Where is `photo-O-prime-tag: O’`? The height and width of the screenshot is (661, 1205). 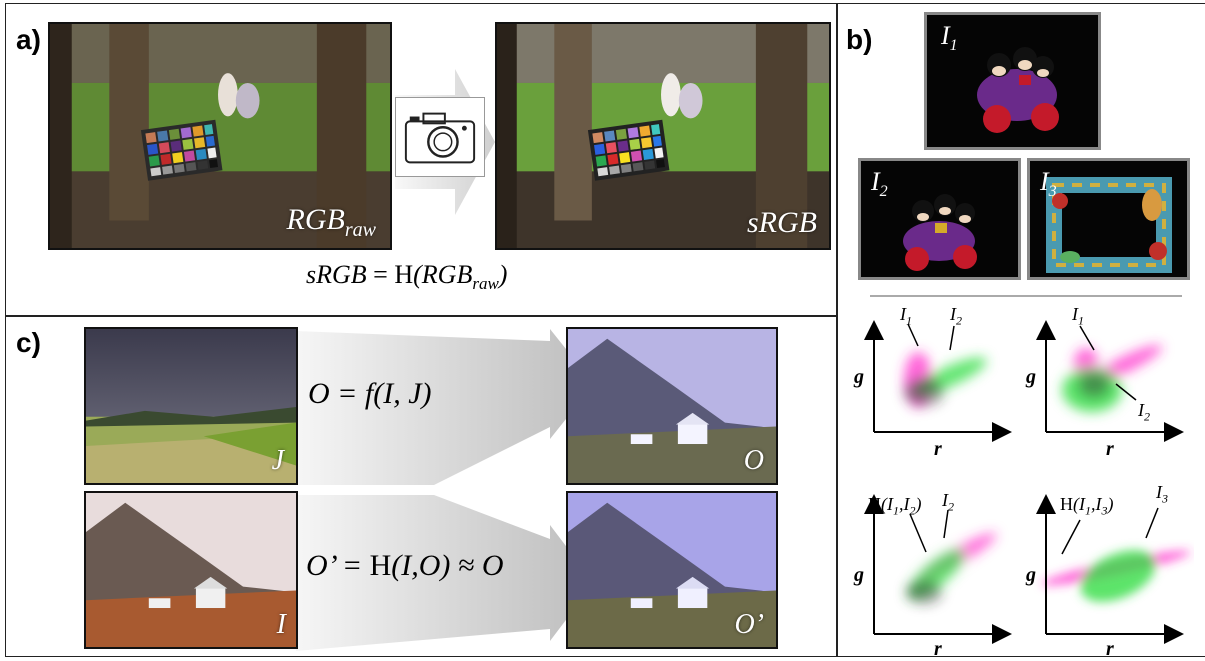 photo-O-prime-tag: O’ is located at coordinates (749, 624).